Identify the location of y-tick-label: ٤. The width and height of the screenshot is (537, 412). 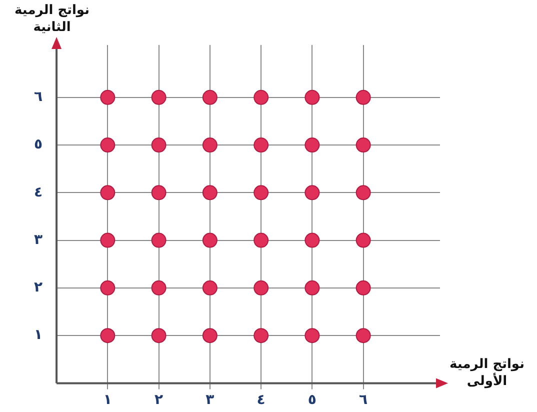
(38, 192).